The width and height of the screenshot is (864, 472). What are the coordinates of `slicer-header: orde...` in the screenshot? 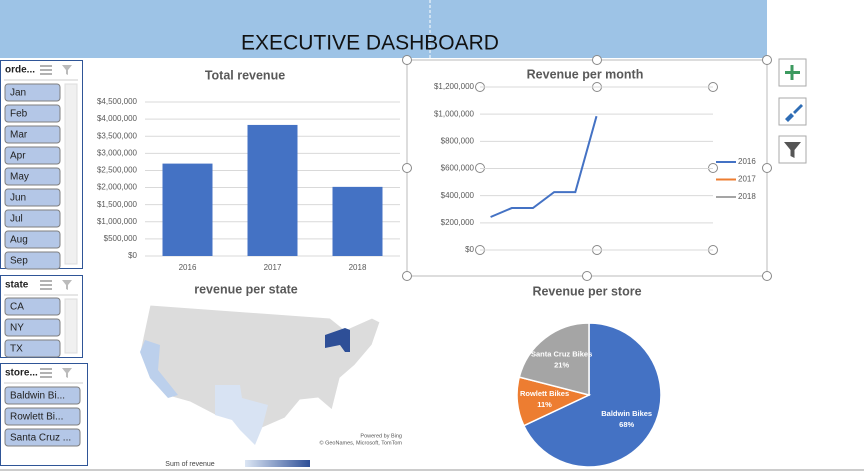 It's located at (20, 70).